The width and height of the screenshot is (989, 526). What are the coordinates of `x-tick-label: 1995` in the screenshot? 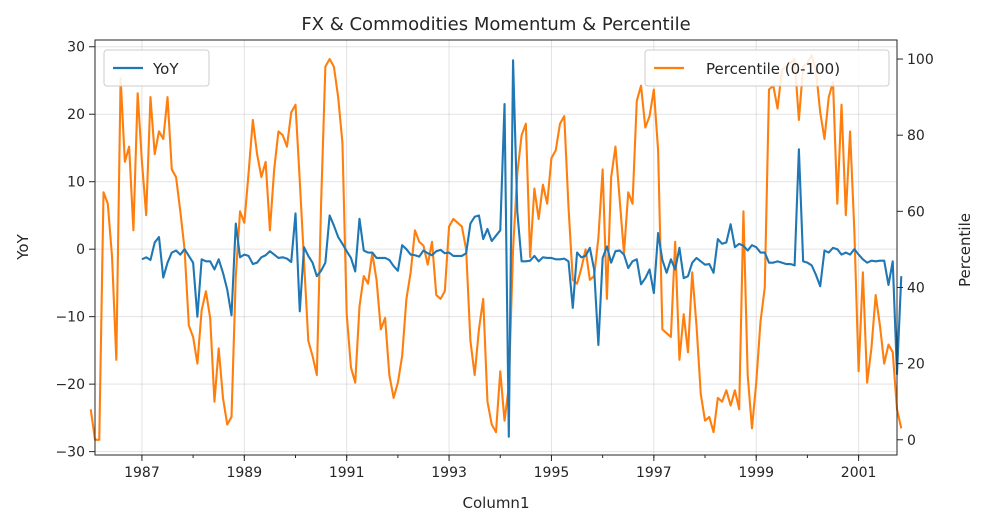 It's located at (552, 473).